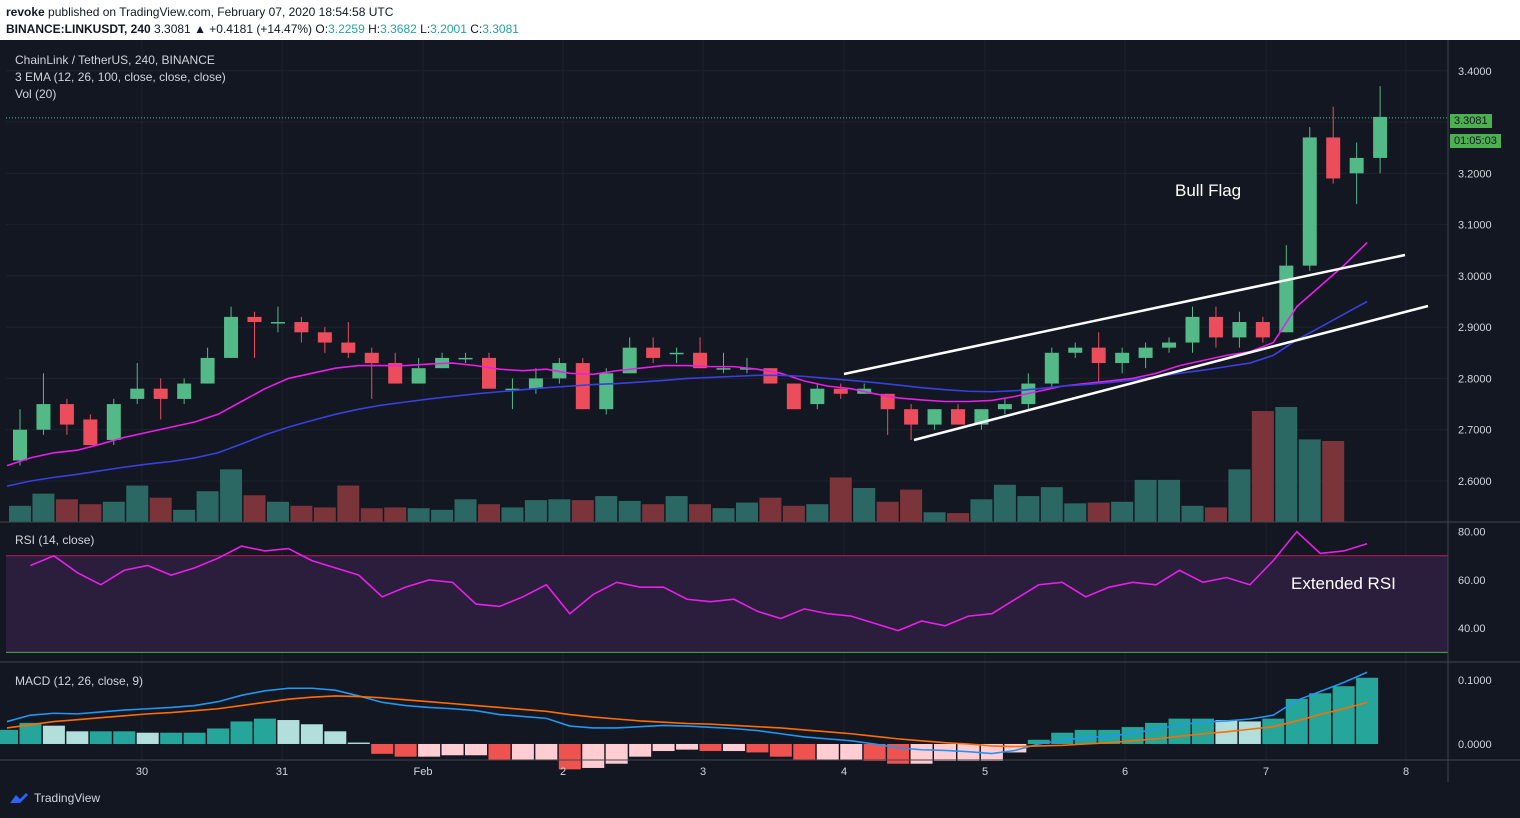  I want to click on brand-name: TradingView, so click(67, 798).